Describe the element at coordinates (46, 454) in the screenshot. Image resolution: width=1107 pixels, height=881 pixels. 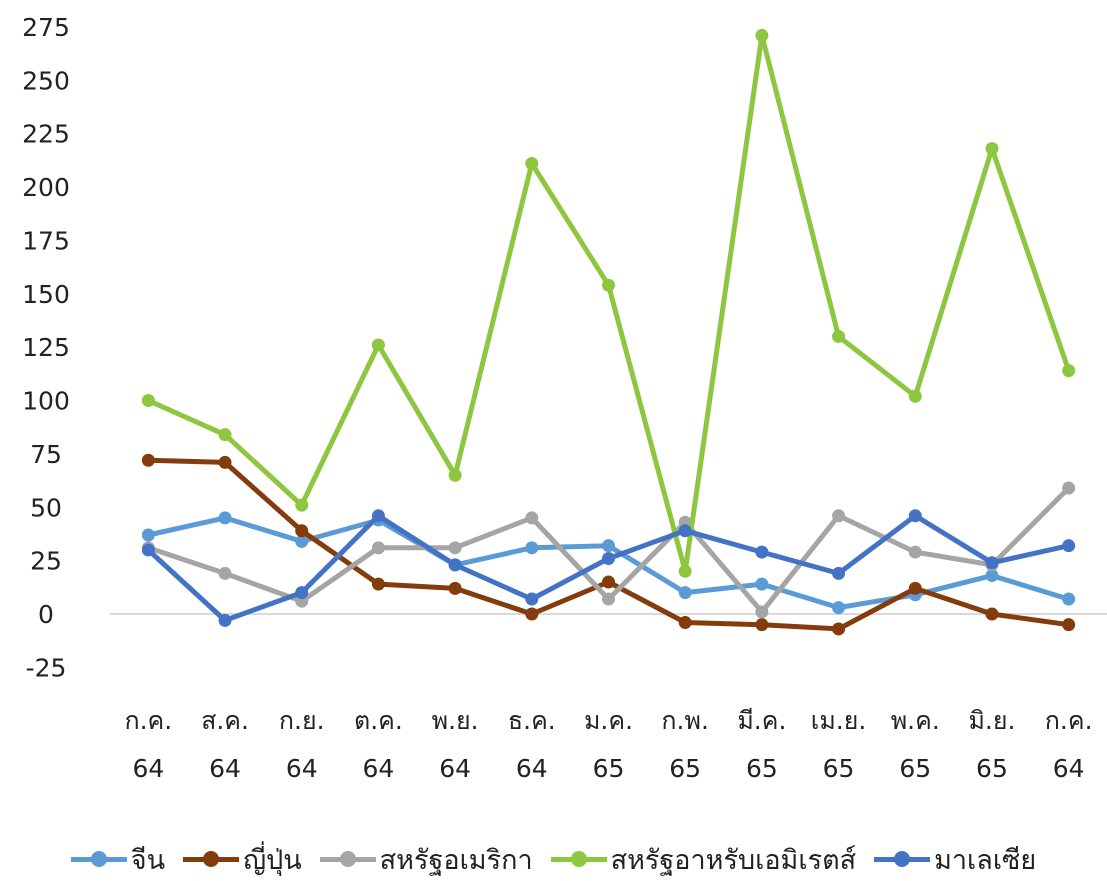
I see `y-tick-label: 75` at that location.